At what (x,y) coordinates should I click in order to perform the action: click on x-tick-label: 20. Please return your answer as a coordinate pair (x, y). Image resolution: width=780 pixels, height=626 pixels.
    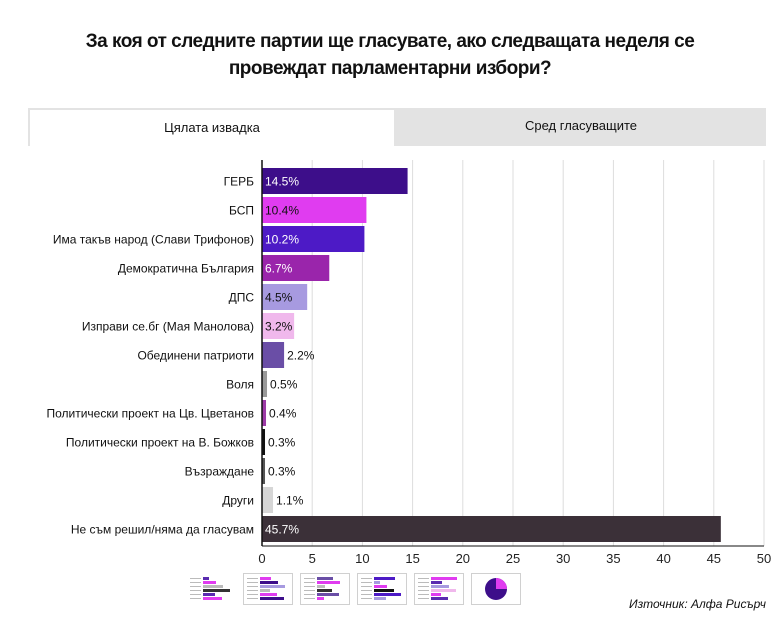
    Looking at the image, I should click on (463, 558).